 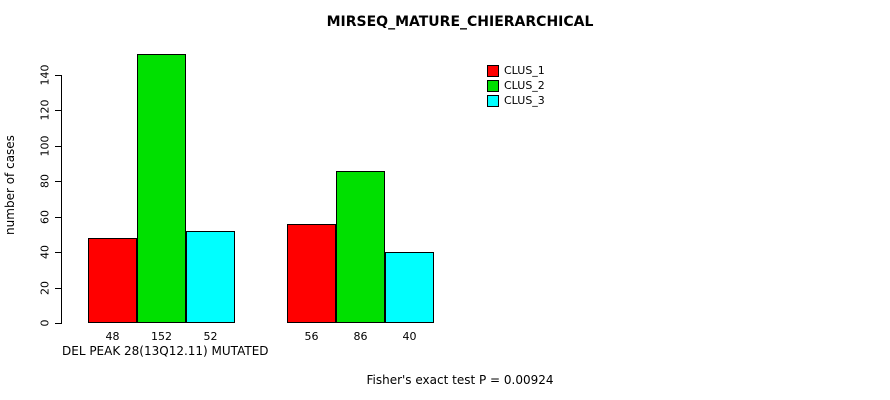 What do you see at coordinates (45, 216) in the screenshot?
I see `y-tick-label: 60` at bounding box center [45, 216].